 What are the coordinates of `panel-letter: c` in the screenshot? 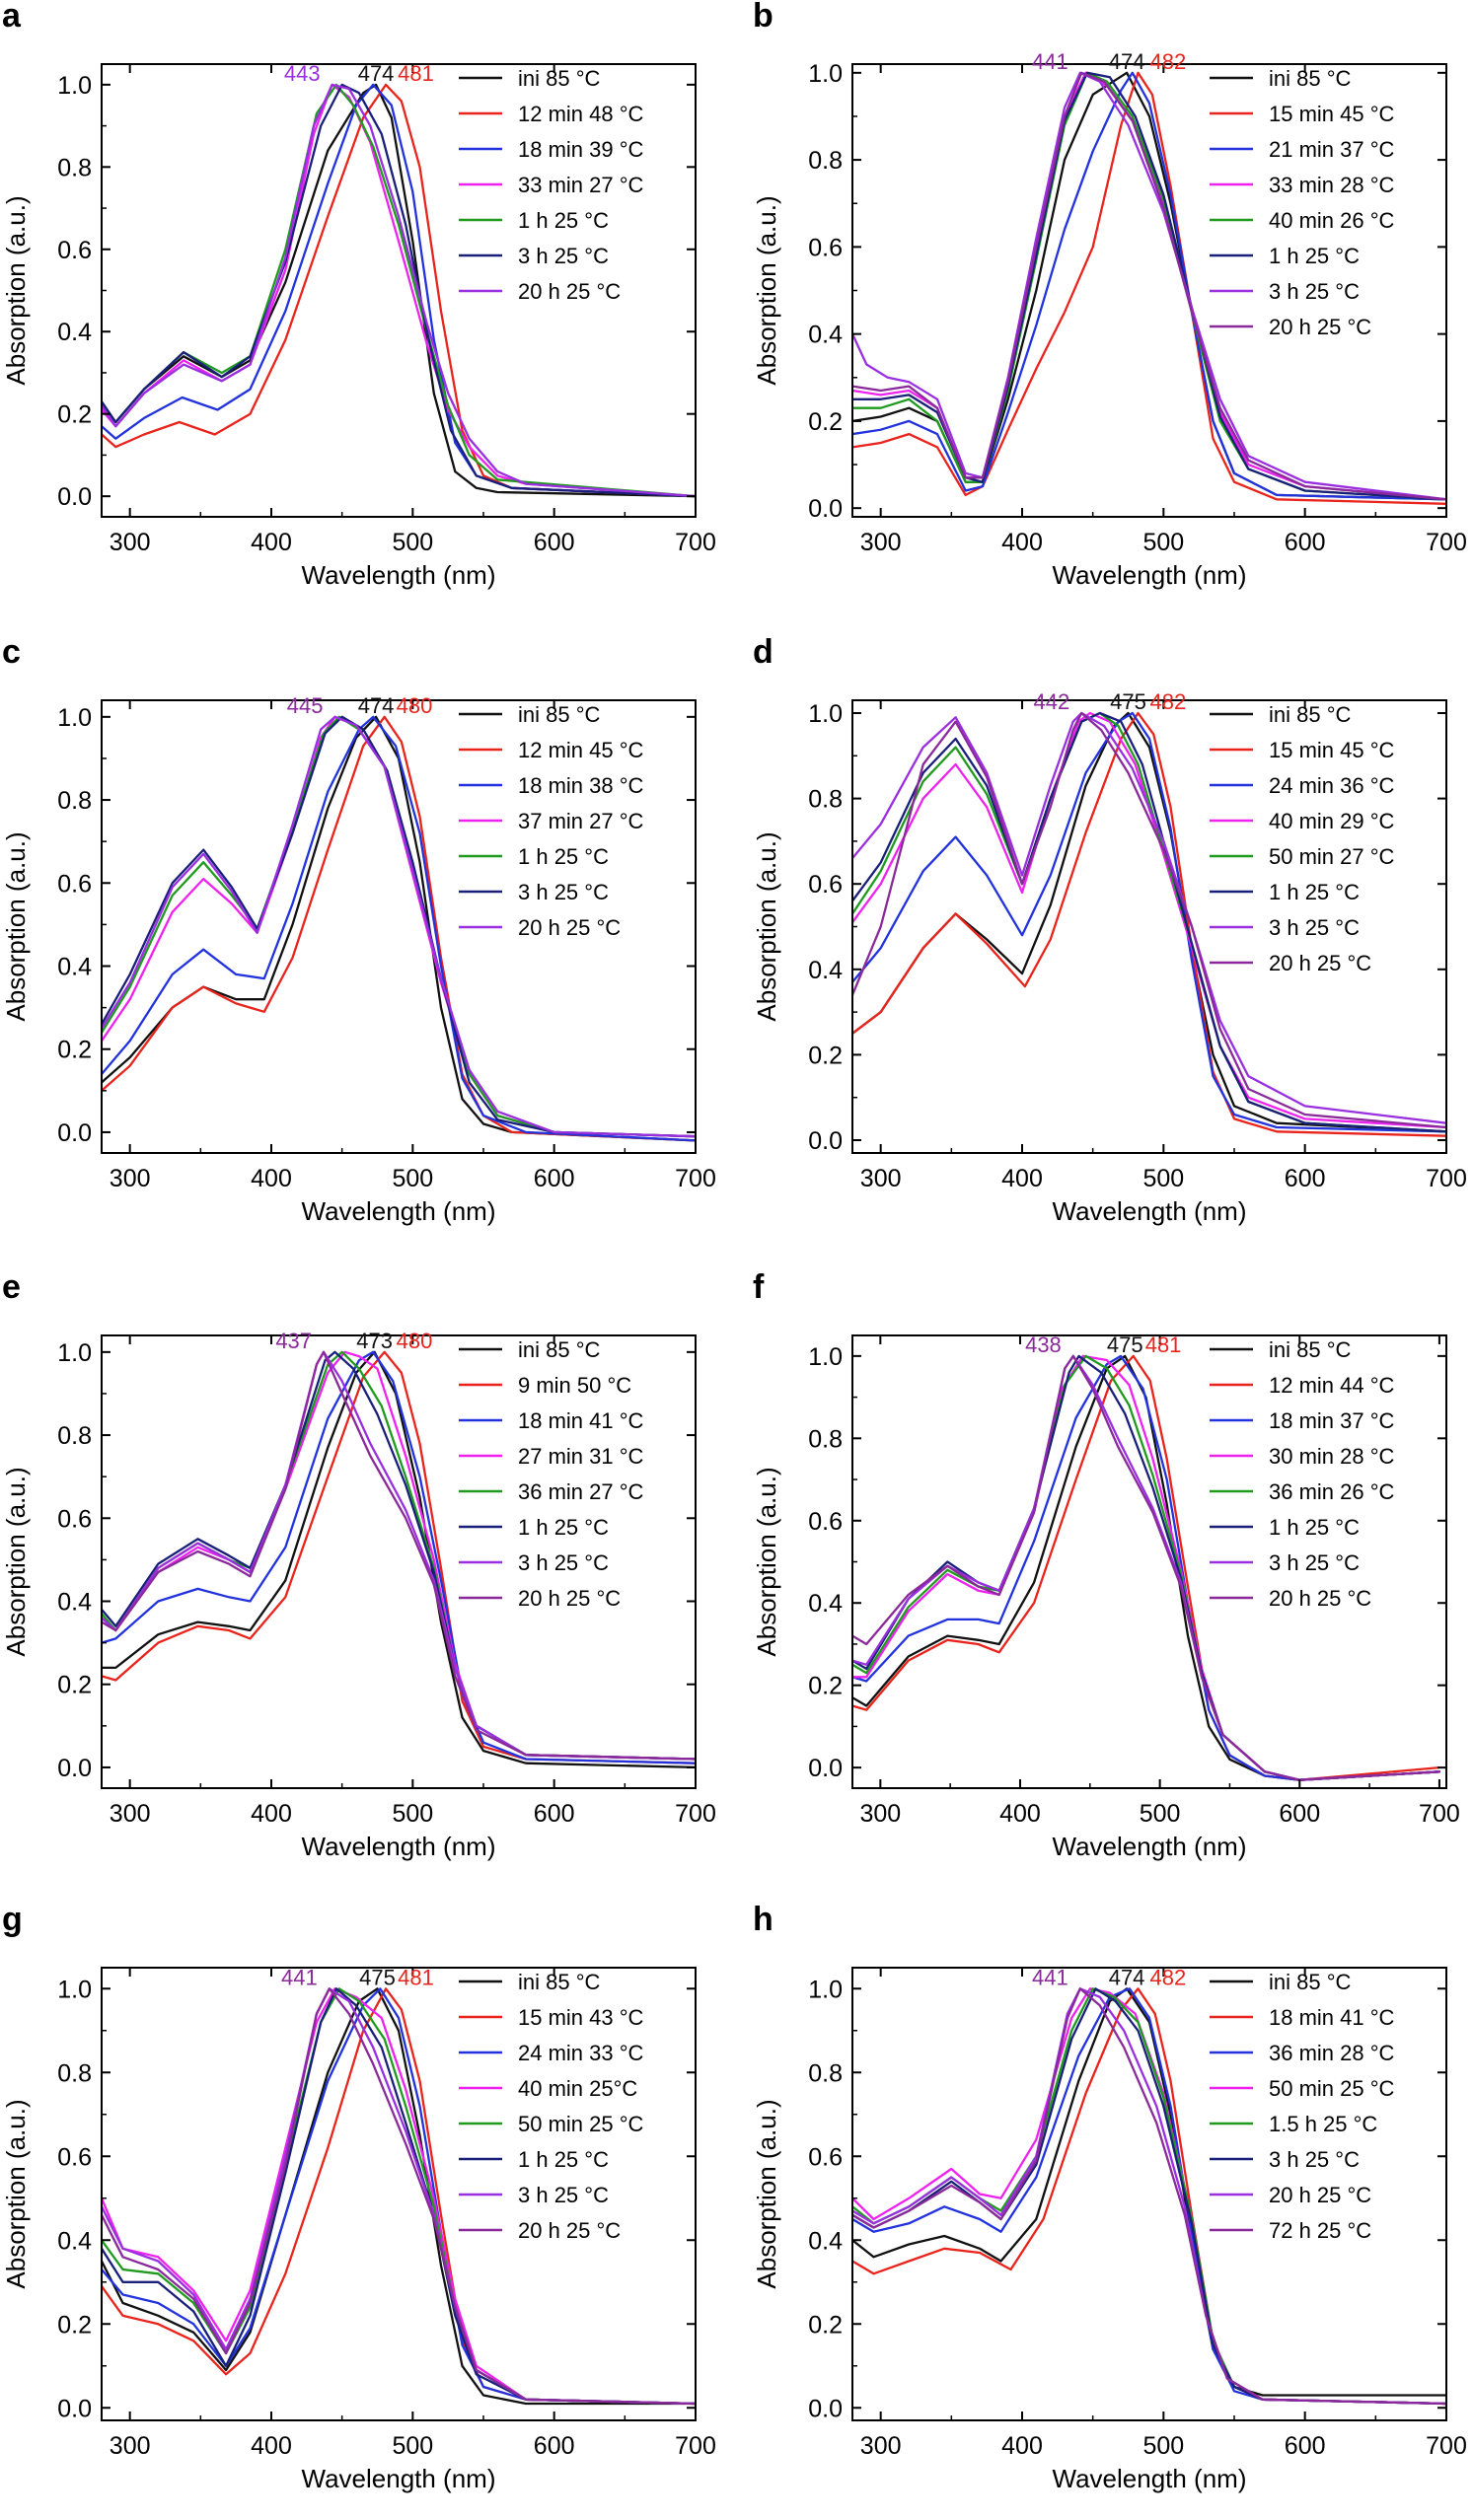 It's located at (12, 652).